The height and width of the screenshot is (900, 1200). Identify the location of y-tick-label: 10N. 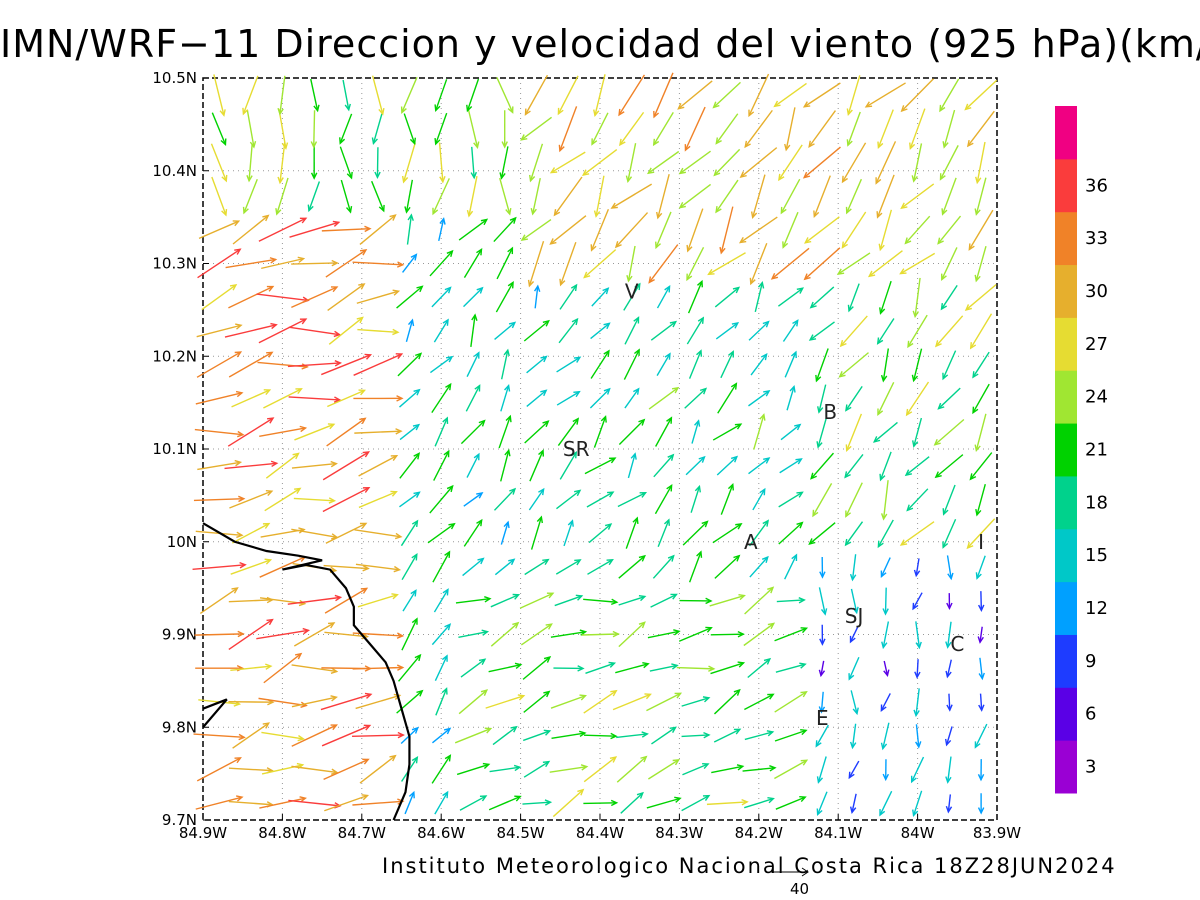
(182, 542).